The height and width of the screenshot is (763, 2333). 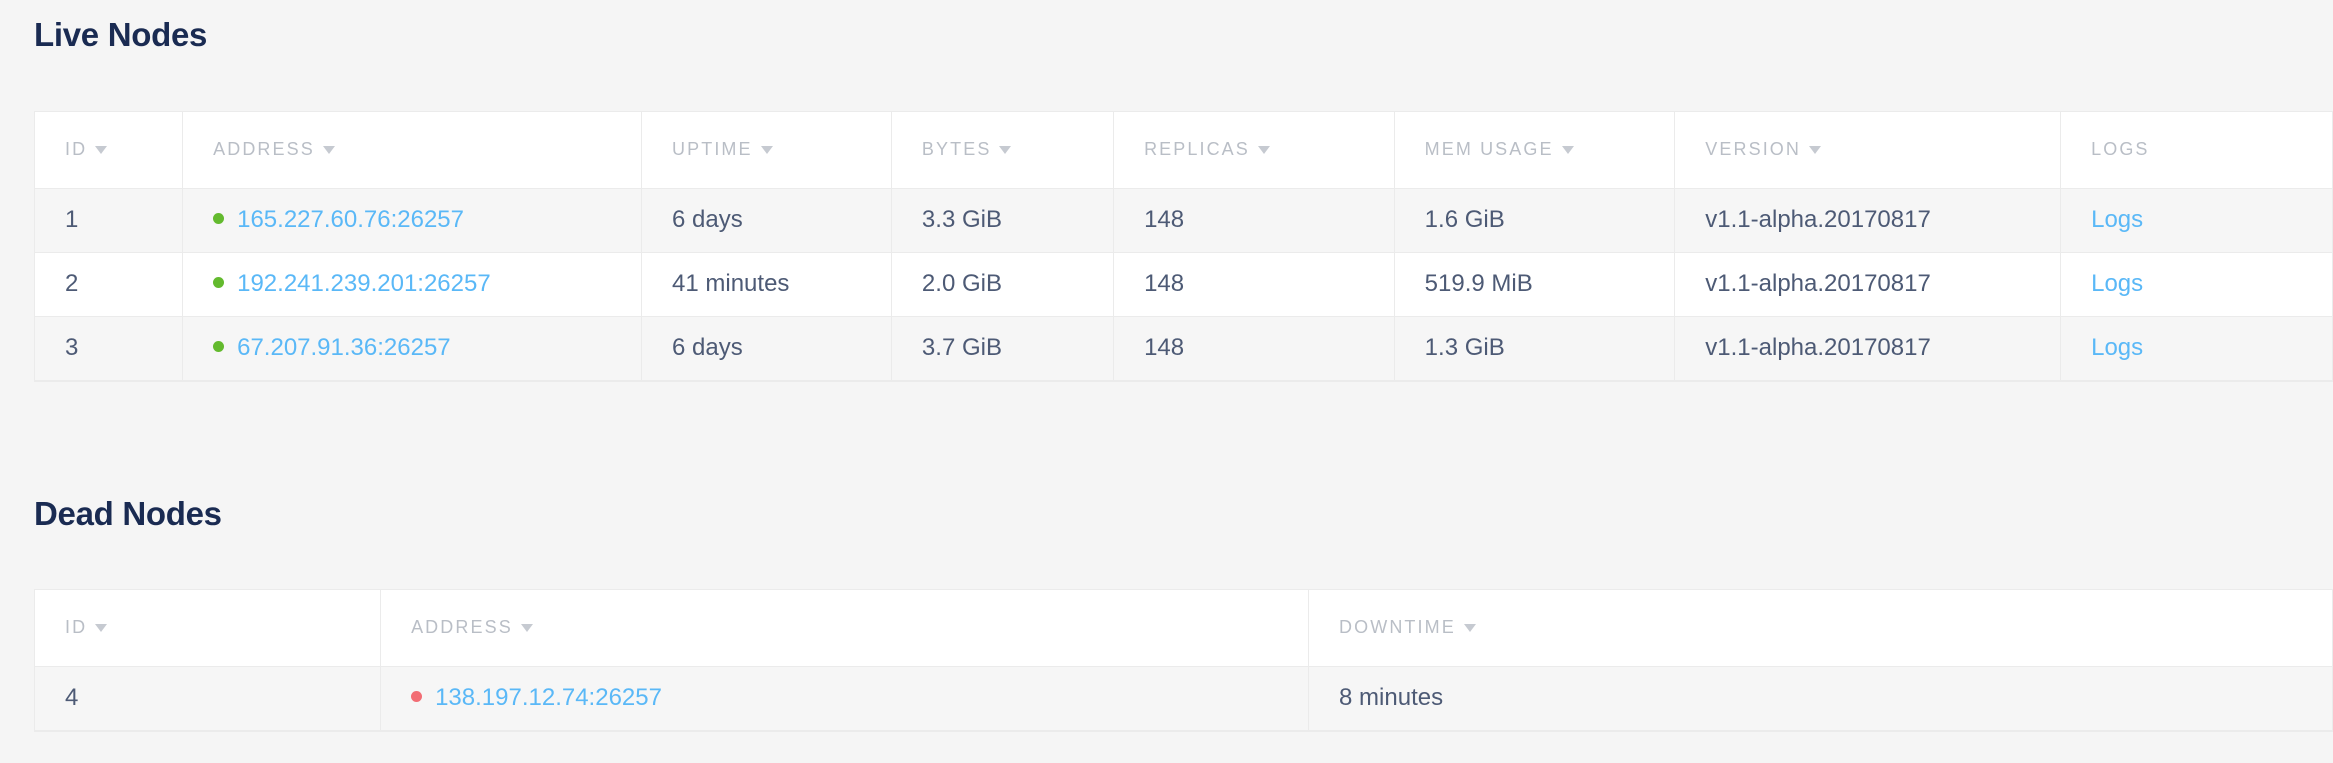 I want to click on cell-downtime: 8 minutes, so click(x=1820, y=698).